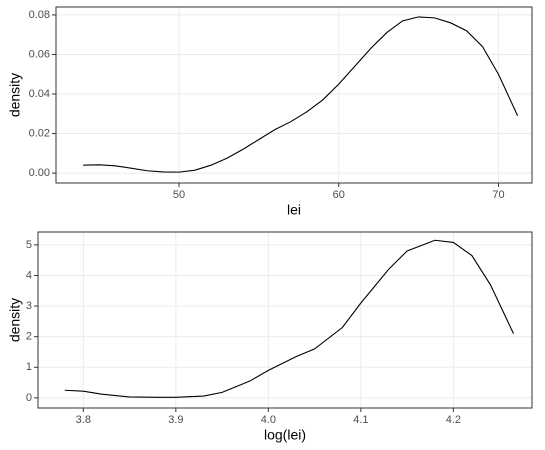 The height and width of the screenshot is (450, 545). Describe the element at coordinates (39, 94) in the screenshot. I see `y-tick-label: 0.04` at that location.